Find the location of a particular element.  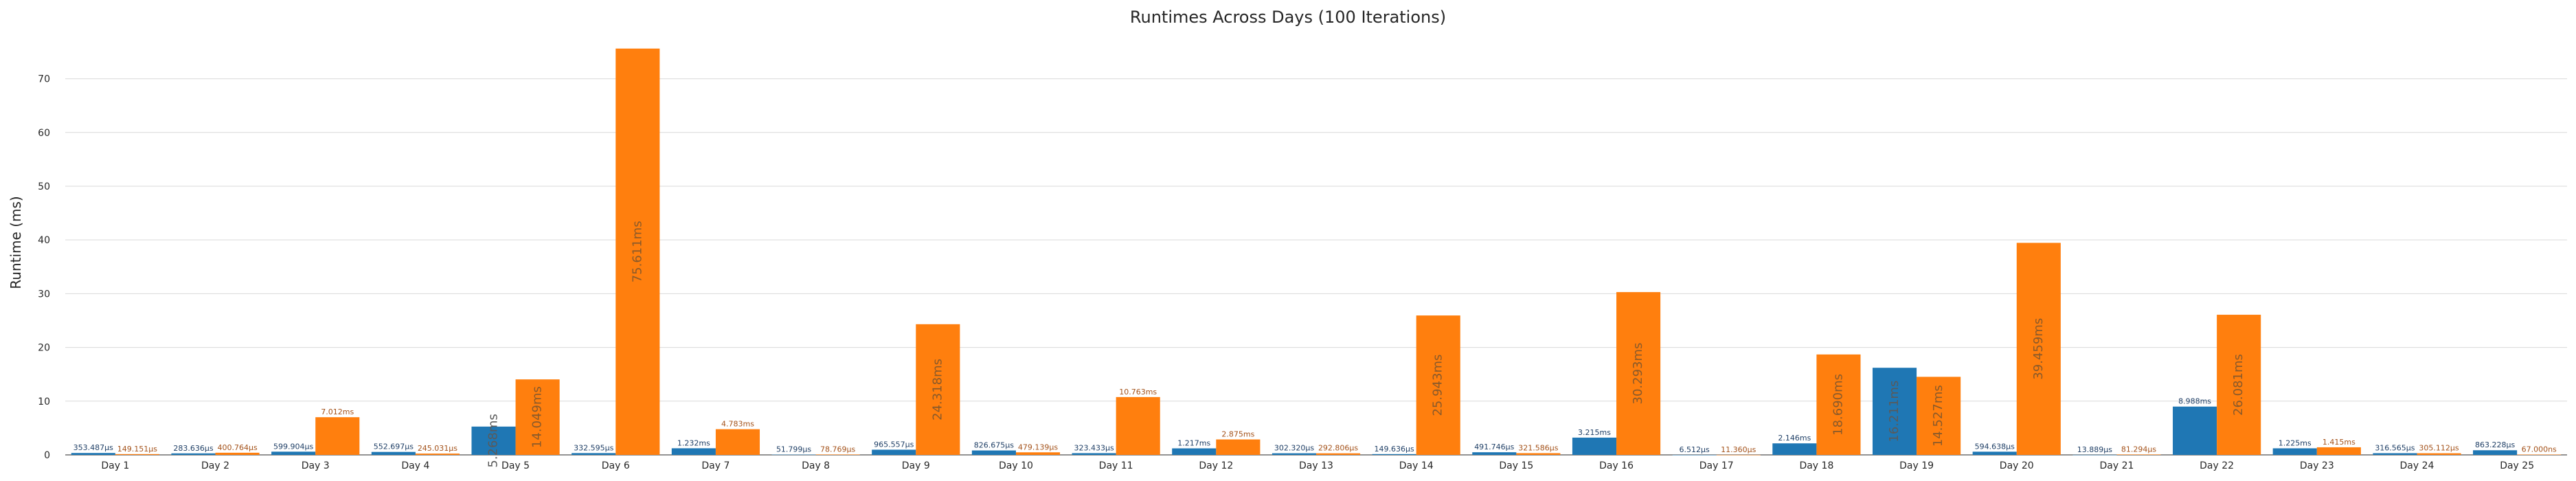

bar-label-series-2: 25.943ms is located at coordinates (1438, 386).